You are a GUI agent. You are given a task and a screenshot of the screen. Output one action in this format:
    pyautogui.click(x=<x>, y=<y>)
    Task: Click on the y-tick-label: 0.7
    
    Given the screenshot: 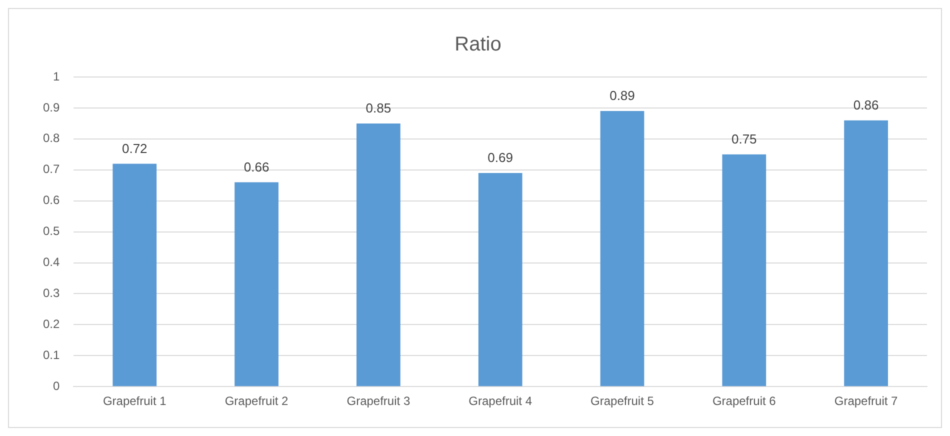 What is the action you would take?
    pyautogui.click(x=51, y=169)
    